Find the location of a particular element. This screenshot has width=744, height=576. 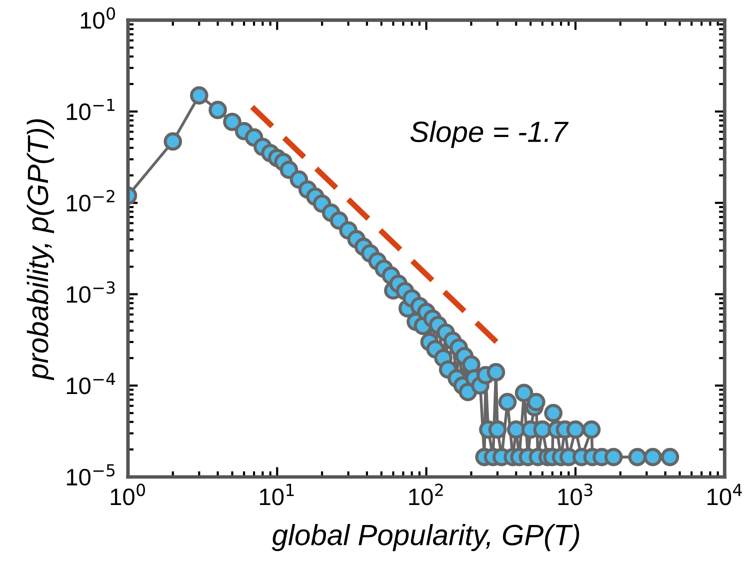

x-tick-label: 10$^{2}$ is located at coordinates (426, 495).